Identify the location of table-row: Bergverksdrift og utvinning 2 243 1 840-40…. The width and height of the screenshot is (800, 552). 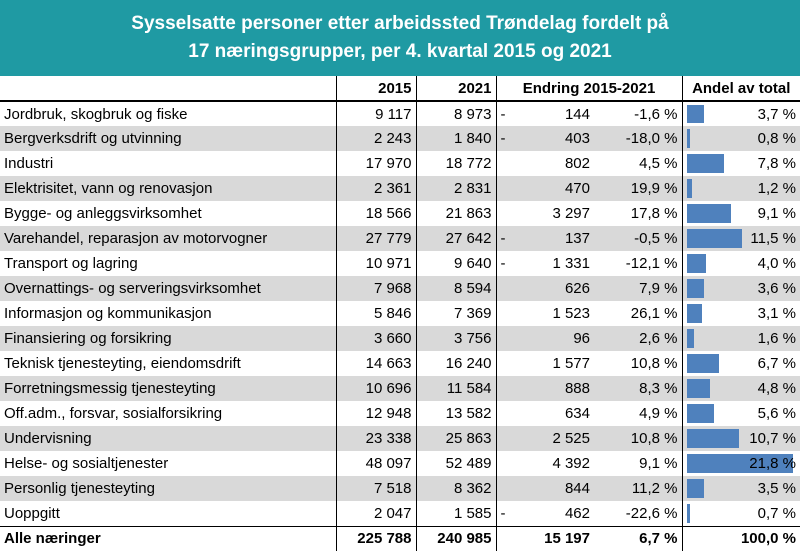
(400, 138).